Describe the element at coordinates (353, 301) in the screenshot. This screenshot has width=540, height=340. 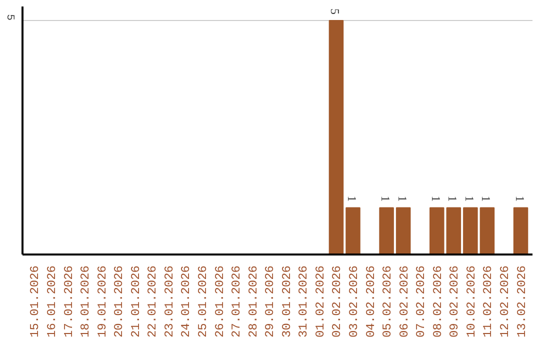
I see `x-tick-label: 03.02.2026` at that location.